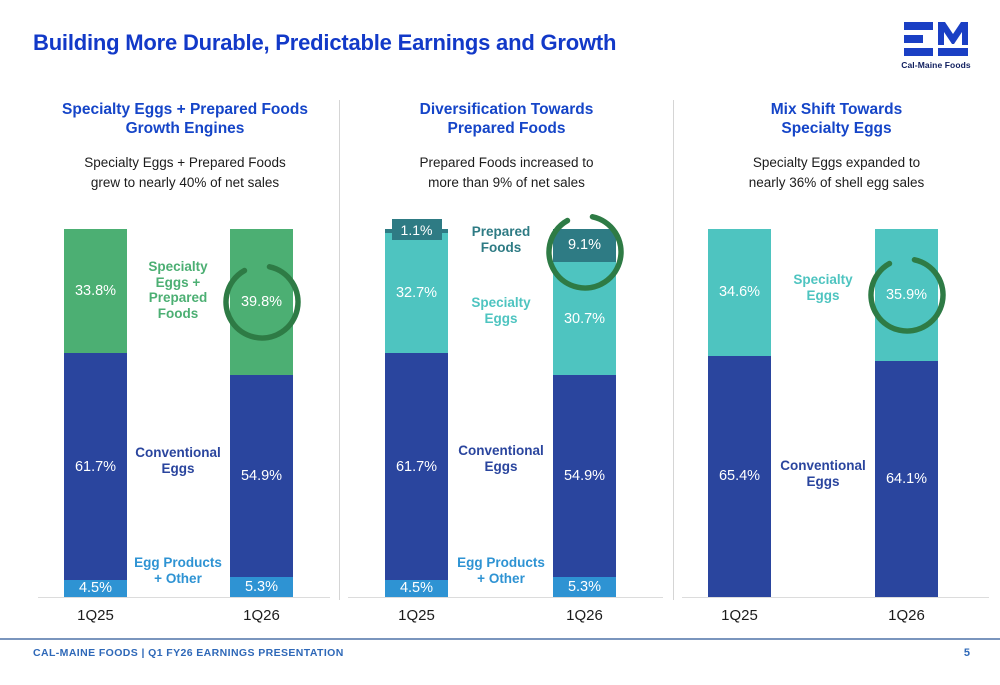 The width and height of the screenshot is (1000, 685). What do you see at coordinates (936, 39) in the screenshot?
I see `cal-maine-logo-icon` at bounding box center [936, 39].